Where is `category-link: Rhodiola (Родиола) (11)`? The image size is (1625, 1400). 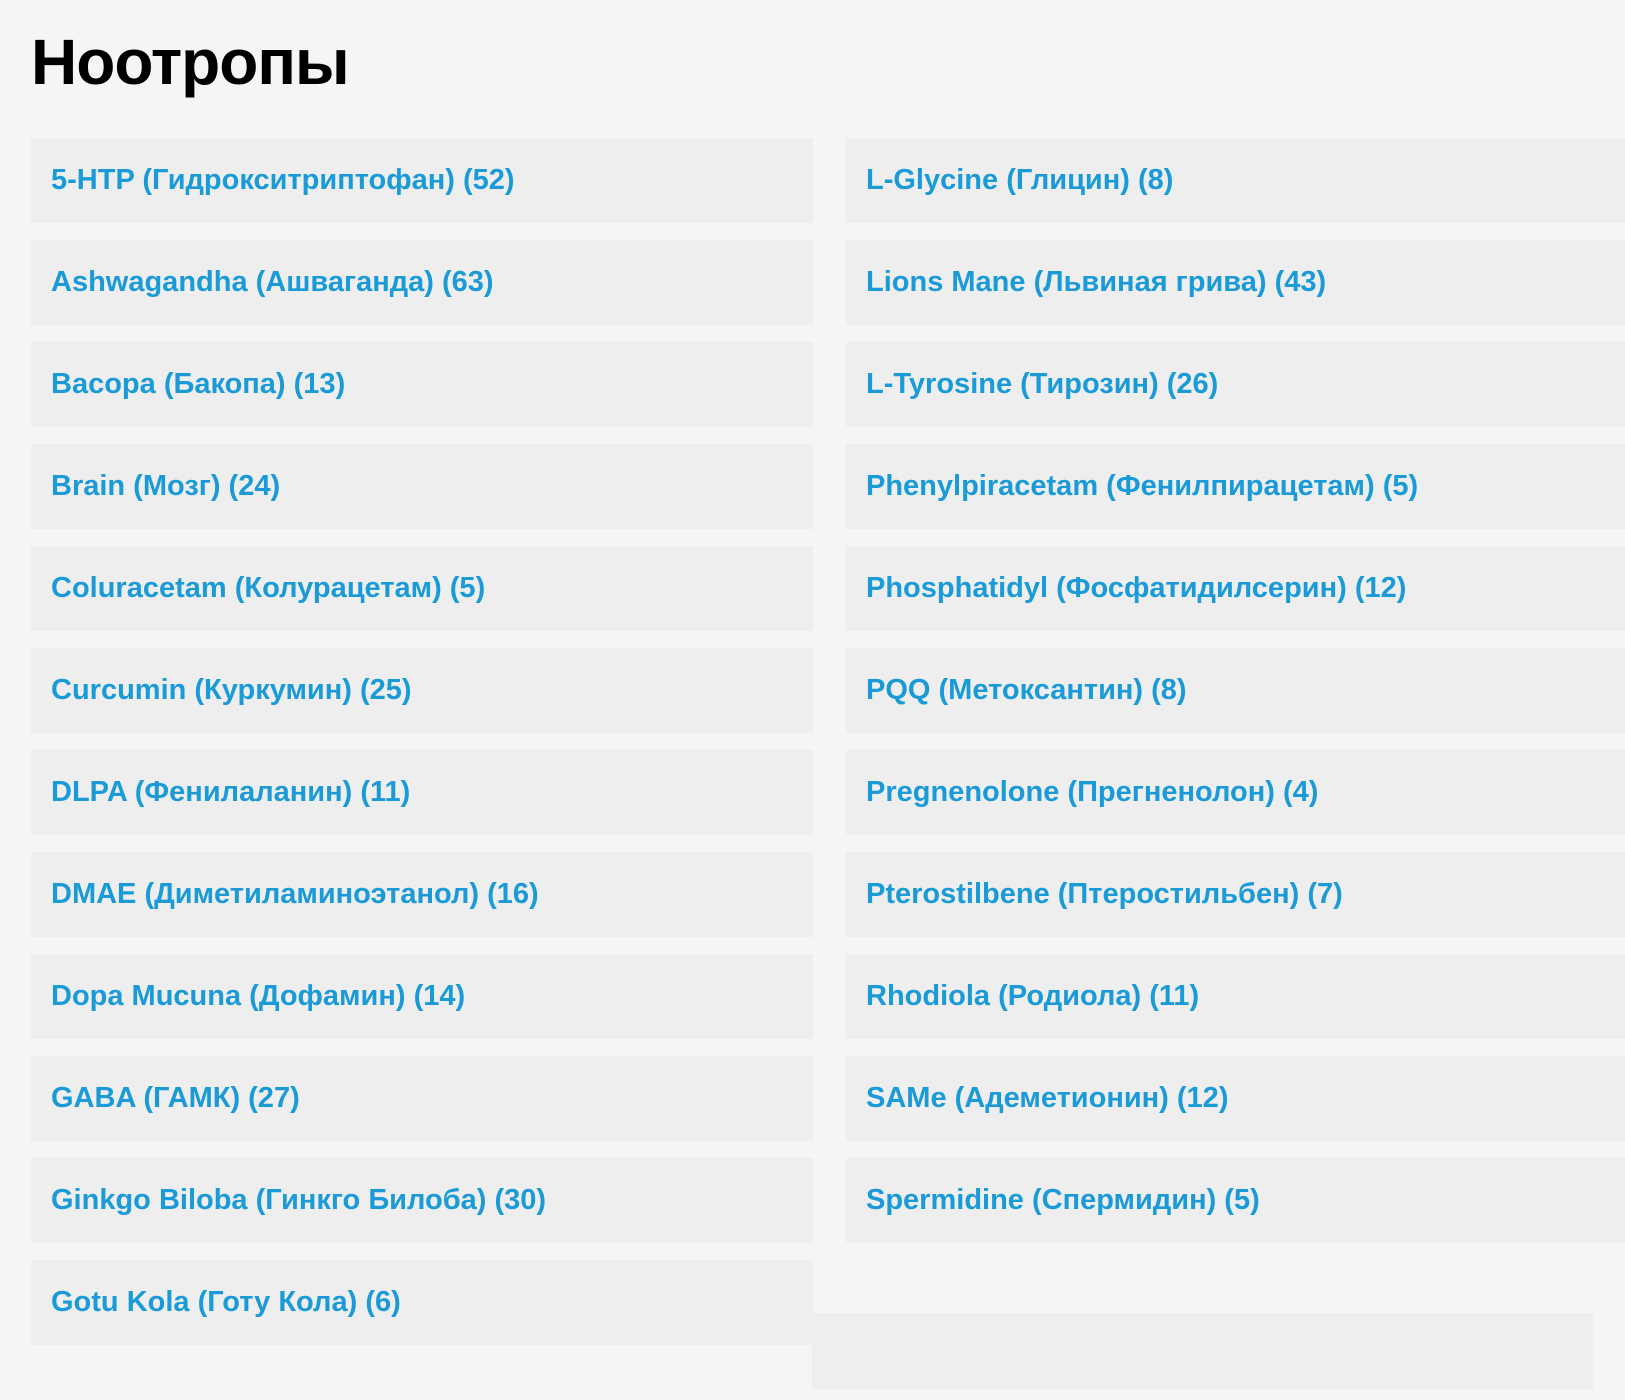 category-link: Rhodiola (Родиола) (11) is located at coordinates (1033, 996).